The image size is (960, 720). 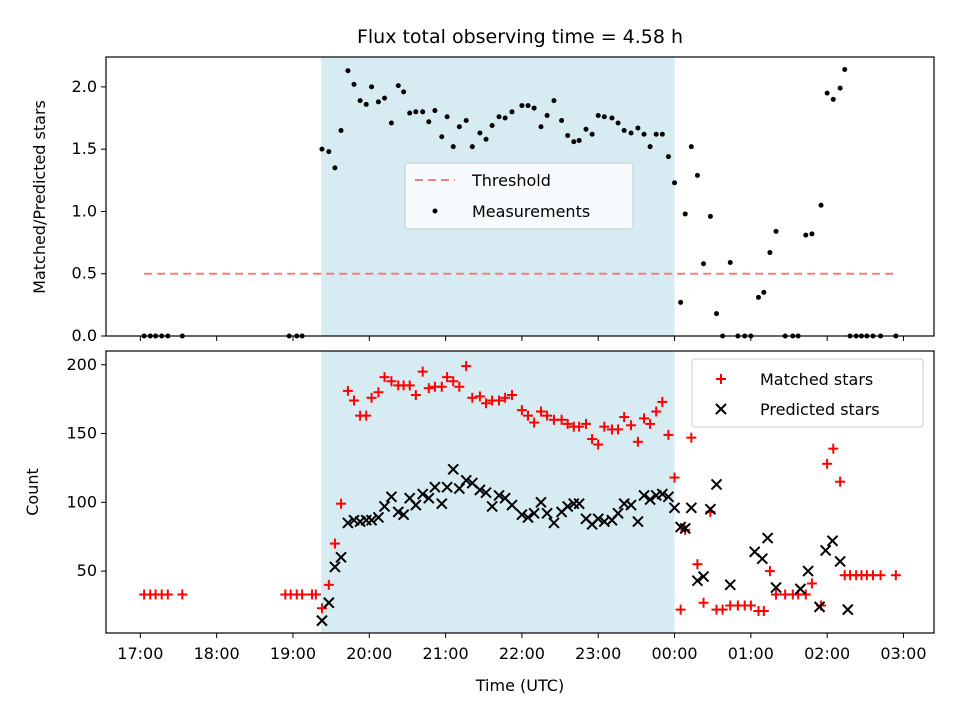 I want to click on top-legend: Threshold Measurements, so click(x=519, y=196).